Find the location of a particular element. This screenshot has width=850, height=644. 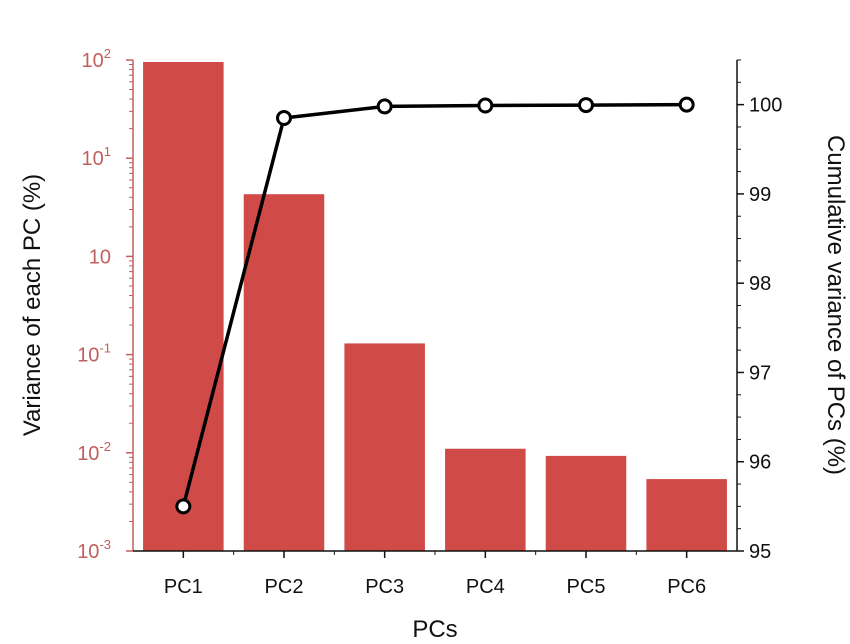

x-tick-label: PC1 is located at coordinates (183, 587).